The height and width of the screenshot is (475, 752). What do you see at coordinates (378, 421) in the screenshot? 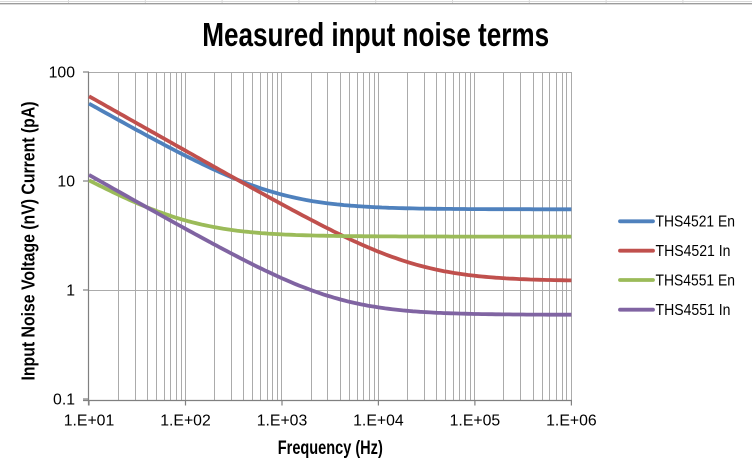
I see `svg-text: 1.E+04` at bounding box center [378, 421].